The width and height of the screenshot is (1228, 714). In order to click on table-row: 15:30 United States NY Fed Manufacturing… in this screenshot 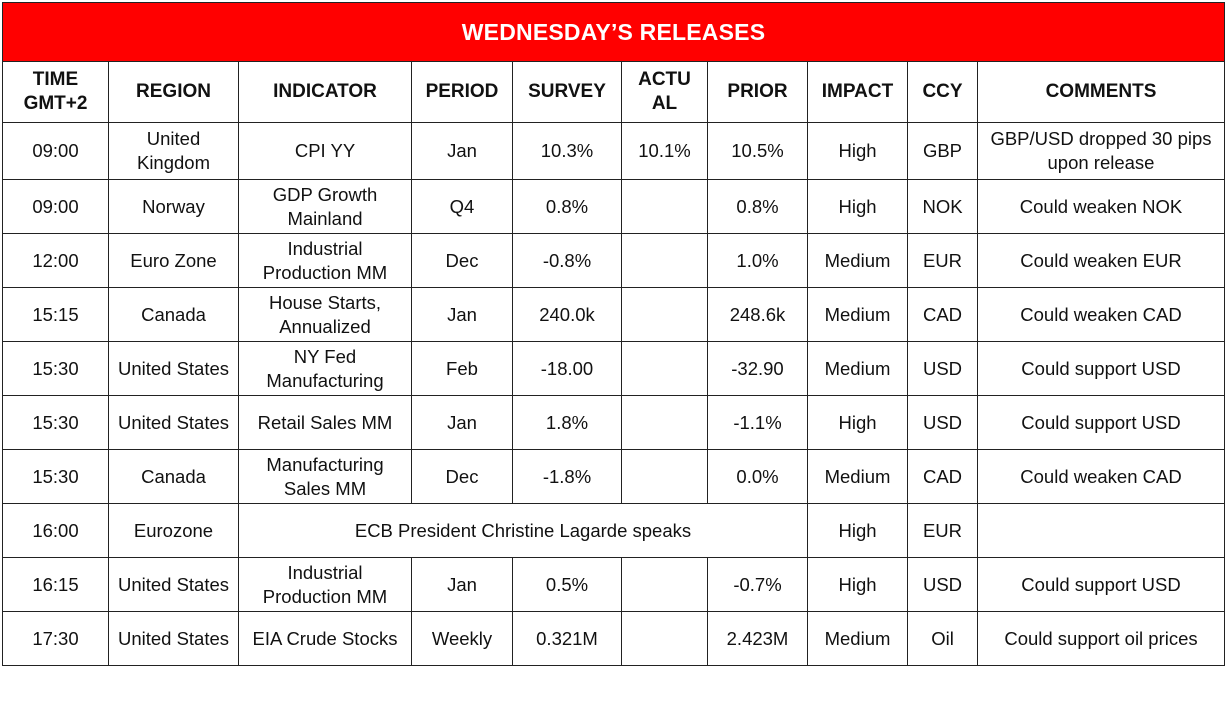, I will do `click(613, 368)`.